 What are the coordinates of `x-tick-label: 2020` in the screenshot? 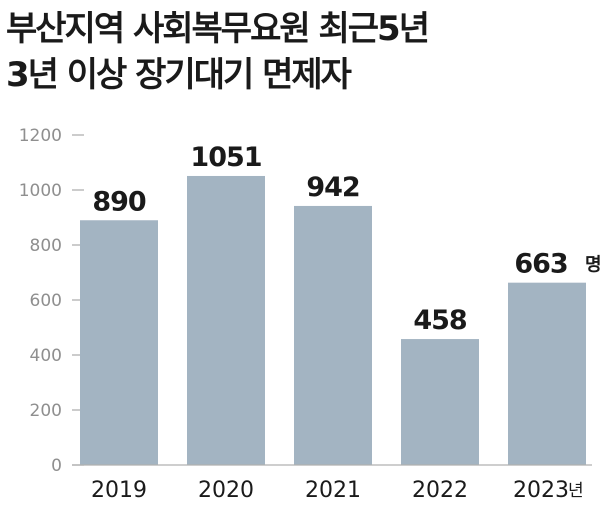 It's located at (226, 490).